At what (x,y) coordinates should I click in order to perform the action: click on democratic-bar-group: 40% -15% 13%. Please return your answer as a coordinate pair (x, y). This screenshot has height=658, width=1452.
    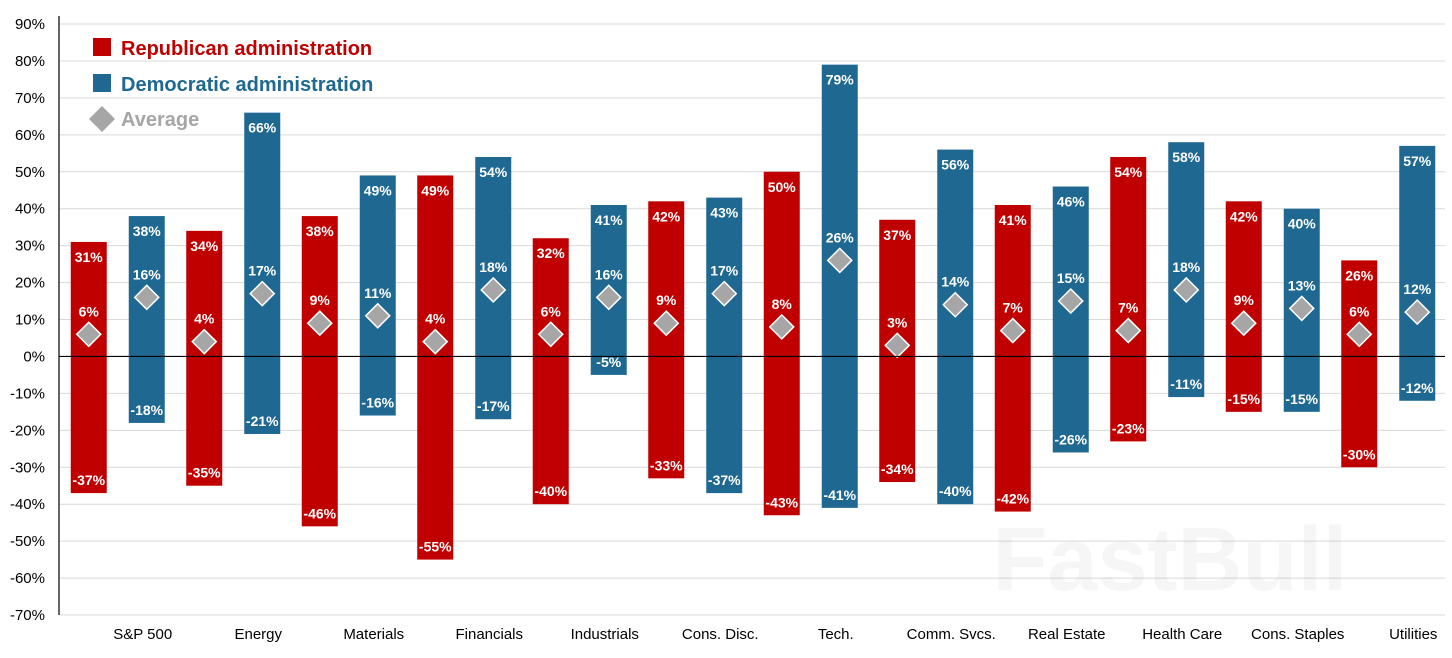
    Looking at the image, I should click on (1301, 310).